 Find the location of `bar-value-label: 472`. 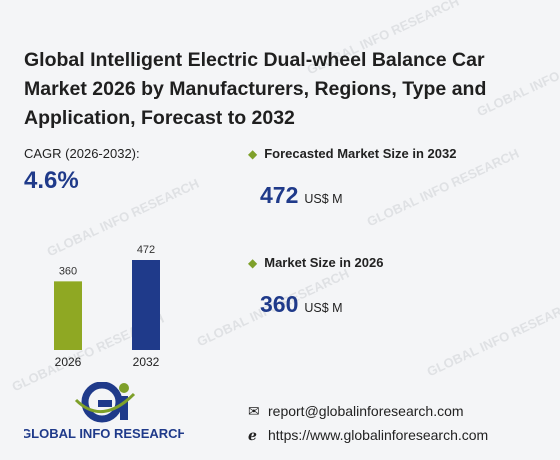

bar-value-label: 472 is located at coordinates (146, 250).